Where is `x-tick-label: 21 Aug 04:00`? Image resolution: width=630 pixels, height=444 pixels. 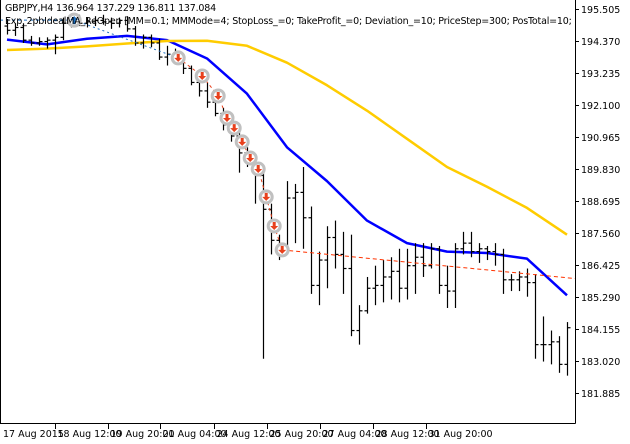
x-tick-label: 21 Aug 04:00 is located at coordinates (195, 434).